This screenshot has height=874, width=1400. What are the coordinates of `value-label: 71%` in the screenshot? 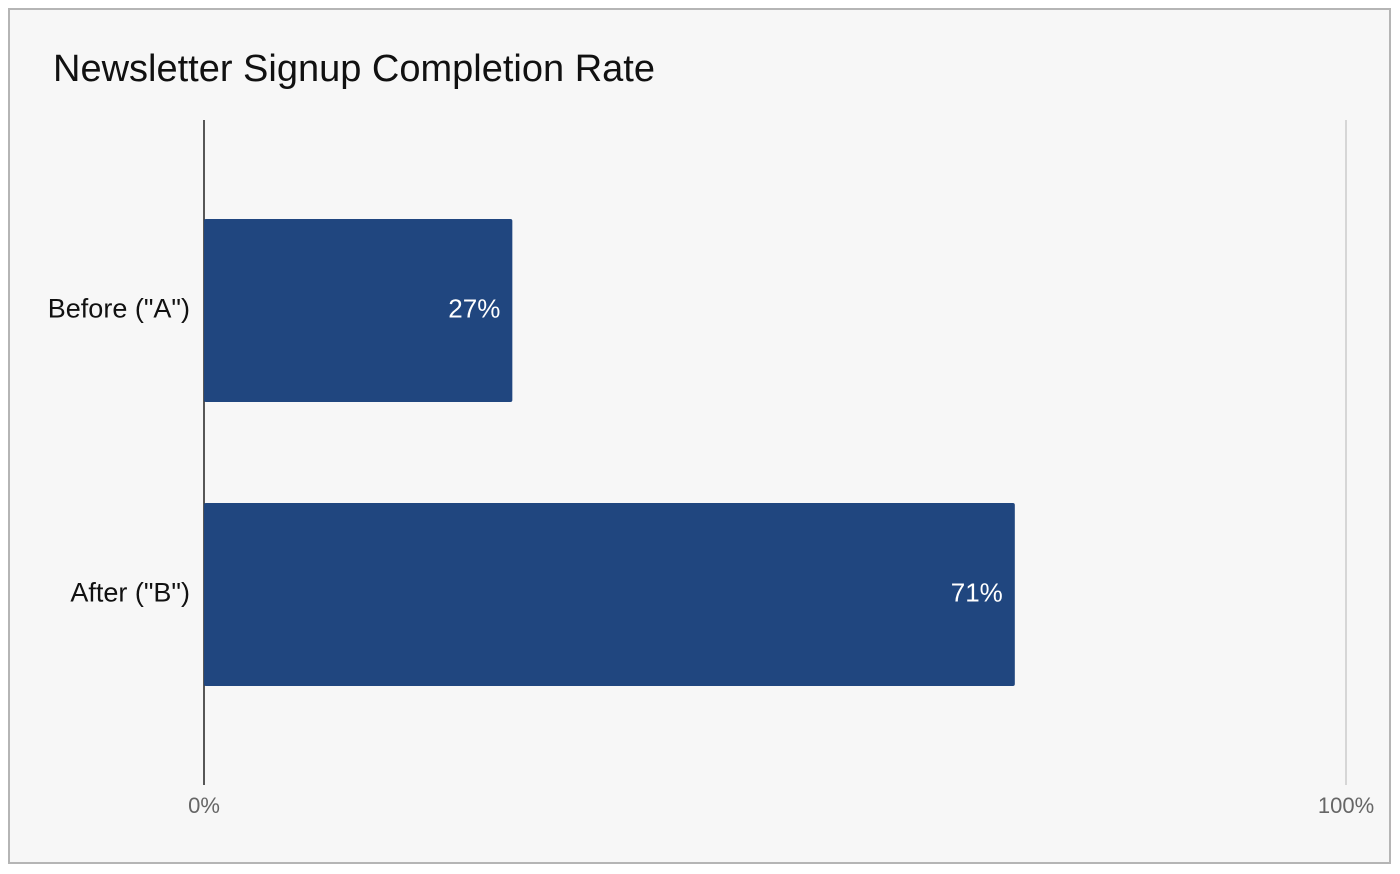 It's located at (977, 592).